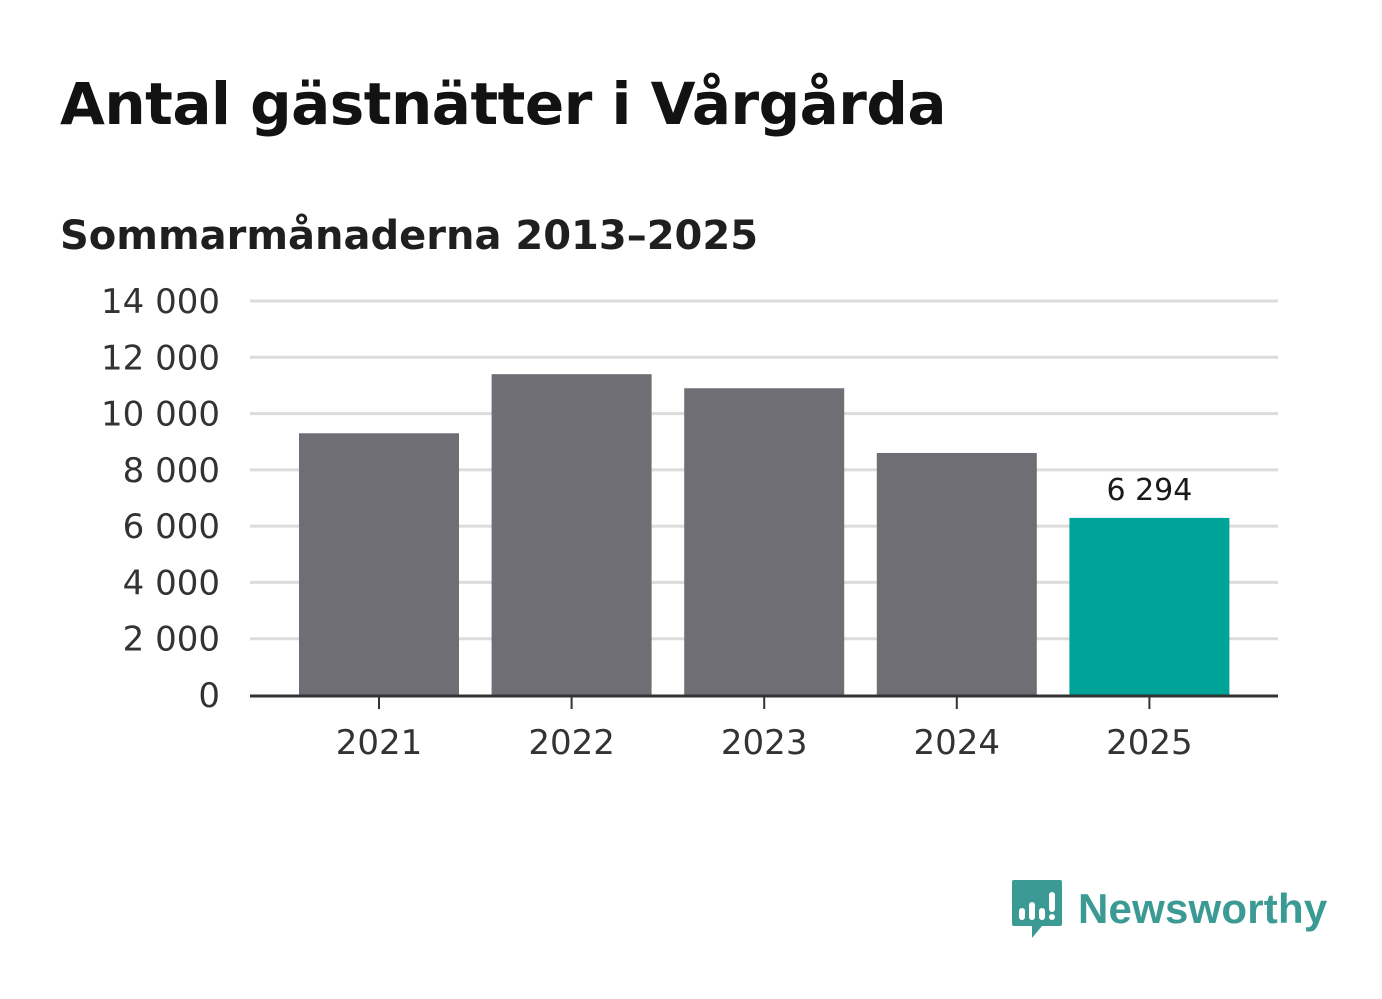 This screenshot has height=999, width=1382. I want to click on chart-subtitle: Sommarmånaderna 2013–2025, so click(409, 236).